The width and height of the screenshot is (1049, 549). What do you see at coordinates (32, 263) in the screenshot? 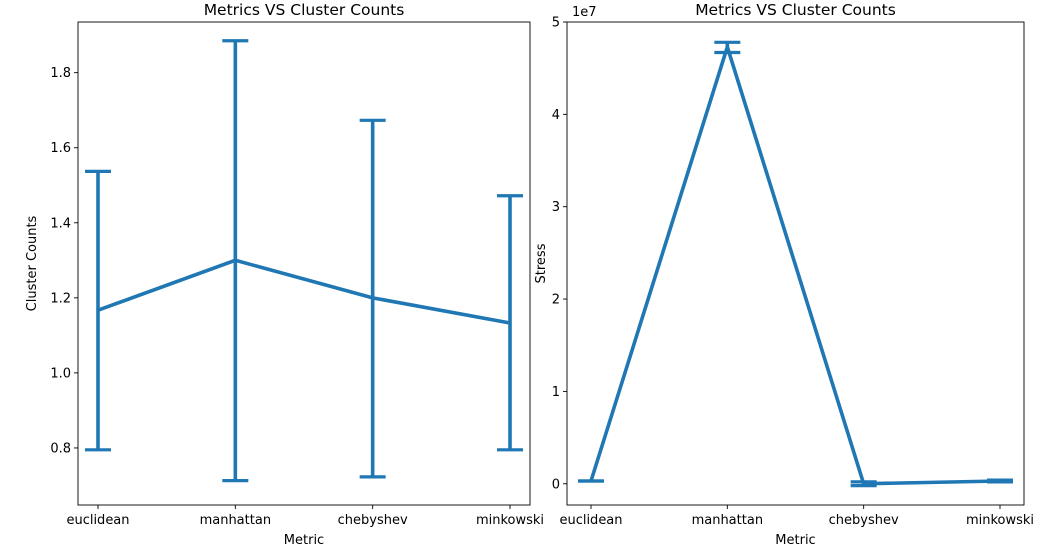
I see `y-axis-label: Cluster Counts` at bounding box center [32, 263].